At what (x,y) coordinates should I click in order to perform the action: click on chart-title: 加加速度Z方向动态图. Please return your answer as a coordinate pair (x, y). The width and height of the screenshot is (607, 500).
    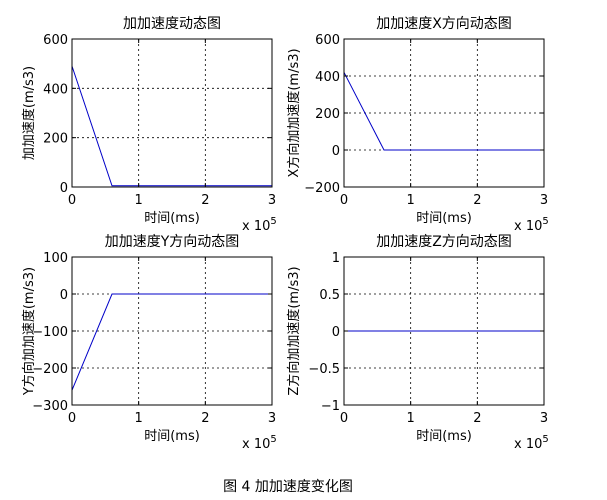
    Looking at the image, I should click on (444, 242).